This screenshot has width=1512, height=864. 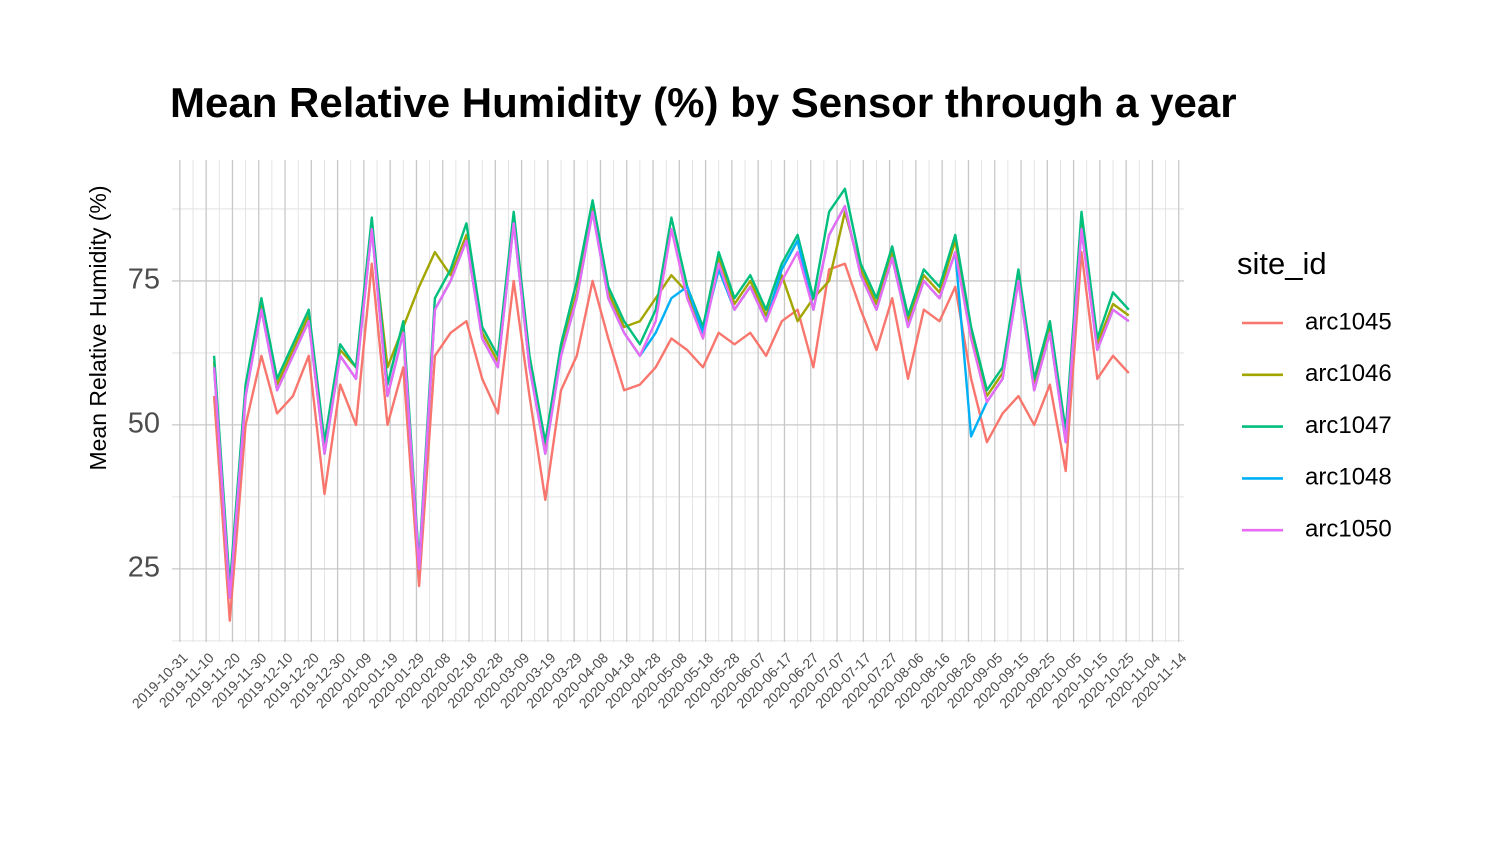 What do you see at coordinates (1282, 263) in the screenshot?
I see `legend-title: site_id` at bounding box center [1282, 263].